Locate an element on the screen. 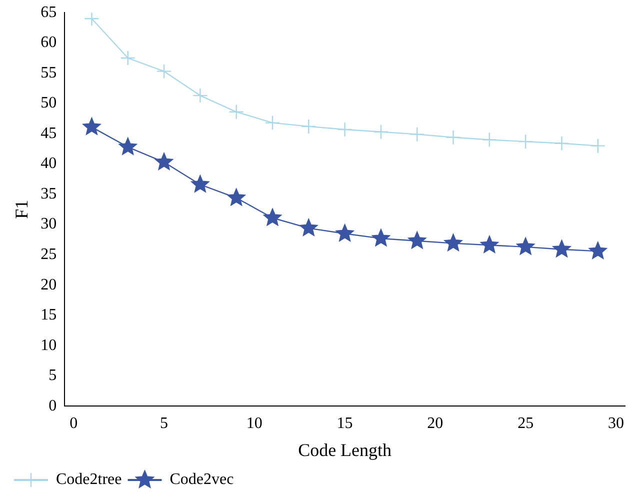  y-tick-label: 50 is located at coordinates (48, 103).